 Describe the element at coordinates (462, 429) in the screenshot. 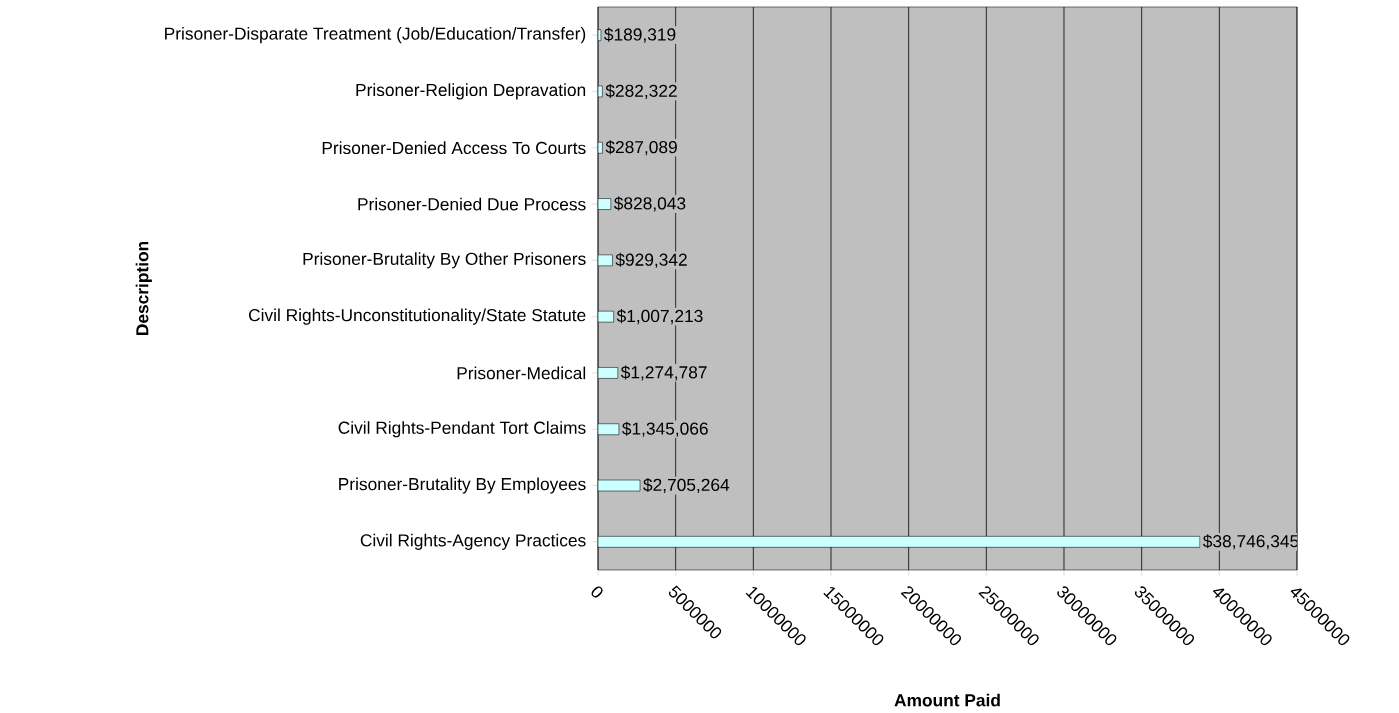

I see `y-tick-label: Civil Rights-Pendant Tort Claims` at that location.